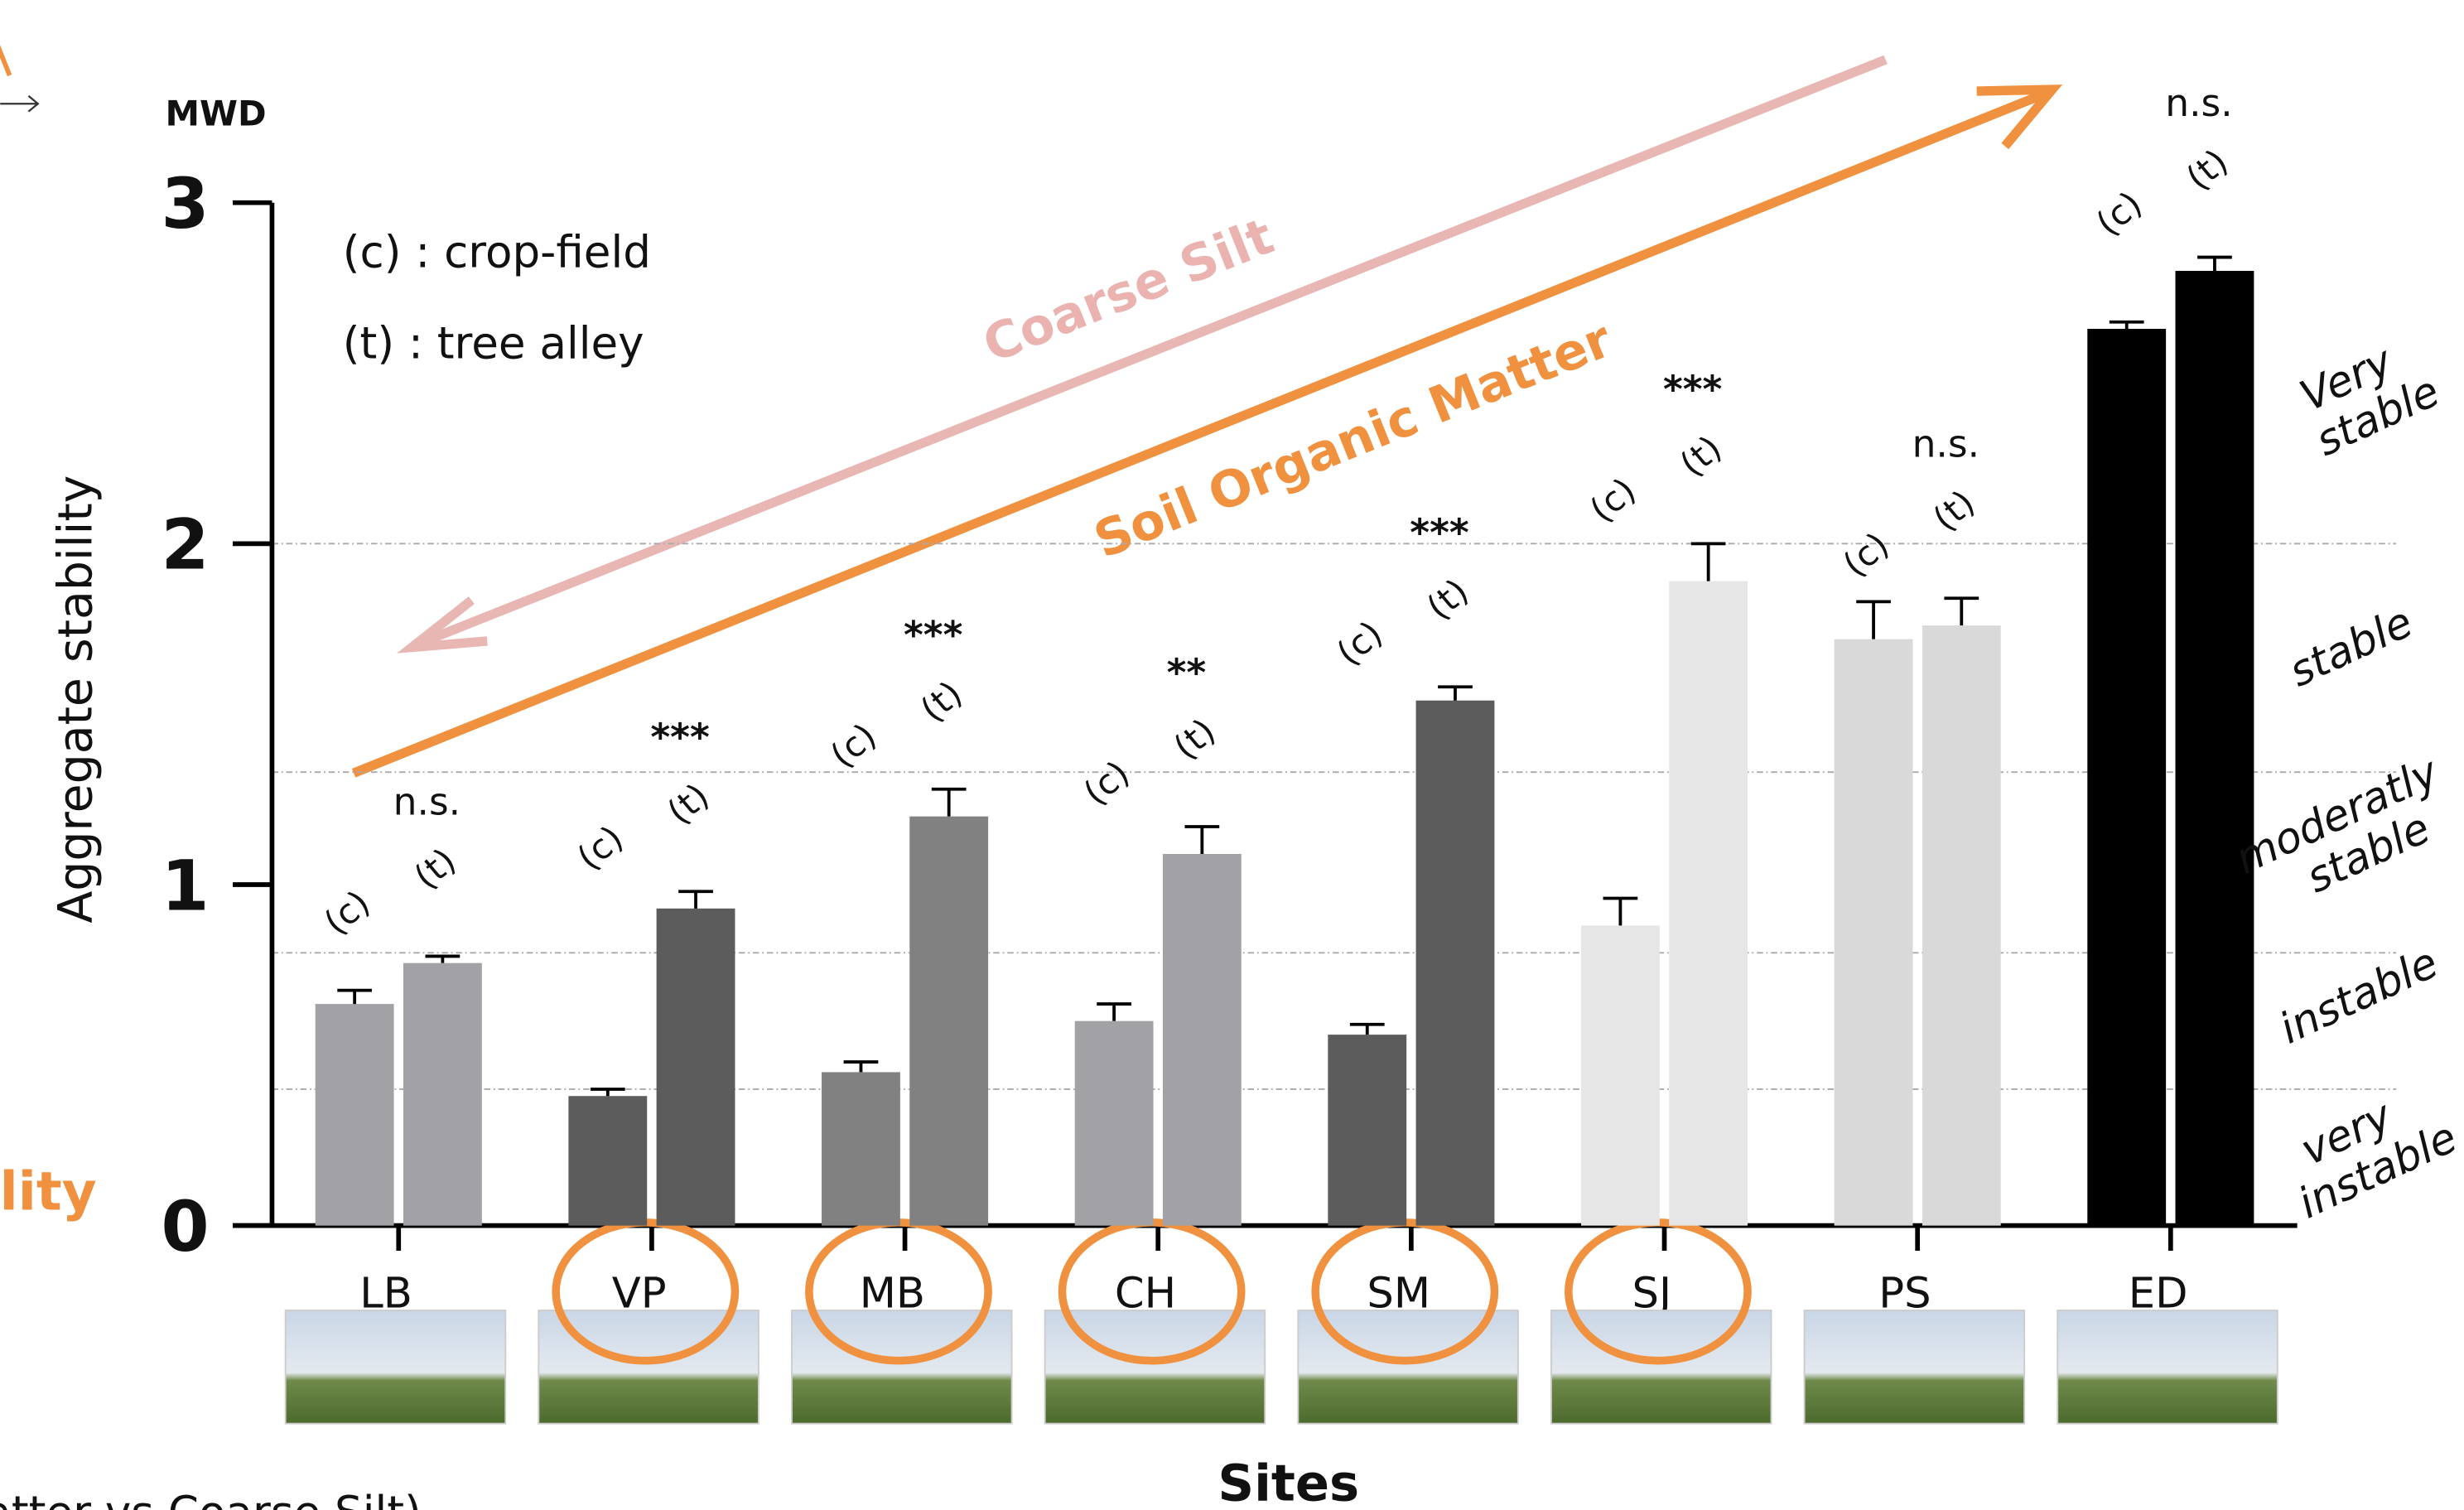 Image resolution: width=2464 pixels, height=1510 pixels. I want to click on stability-class: veryinstable, so click(2367, 1149).